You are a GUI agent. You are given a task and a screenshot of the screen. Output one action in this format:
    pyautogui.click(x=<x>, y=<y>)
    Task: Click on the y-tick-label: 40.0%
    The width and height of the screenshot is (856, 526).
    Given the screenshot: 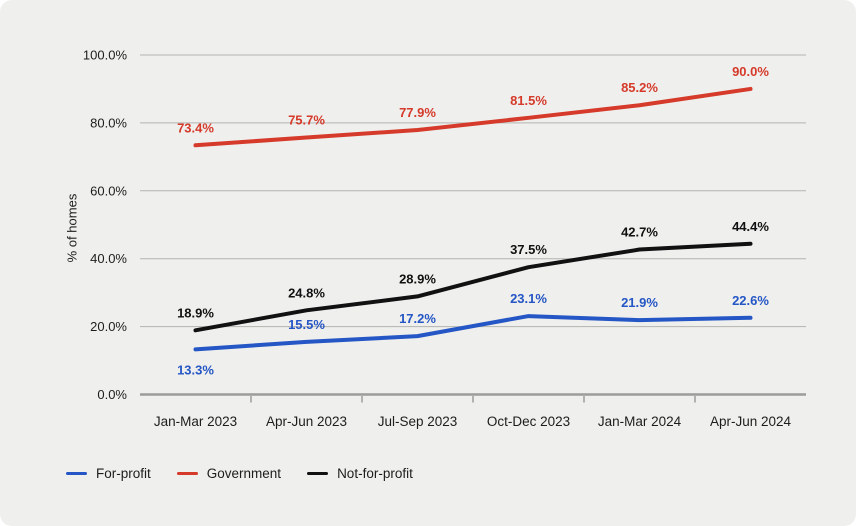 What is the action you would take?
    pyautogui.click(x=108, y=258)
    